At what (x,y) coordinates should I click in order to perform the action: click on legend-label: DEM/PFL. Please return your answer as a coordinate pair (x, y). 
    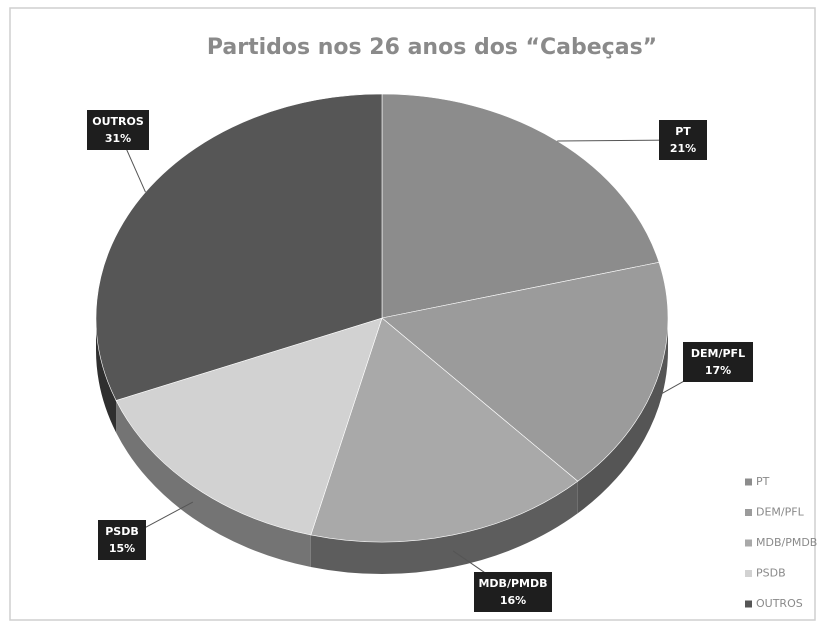
    Looking at the image, I should click on (780, 512).